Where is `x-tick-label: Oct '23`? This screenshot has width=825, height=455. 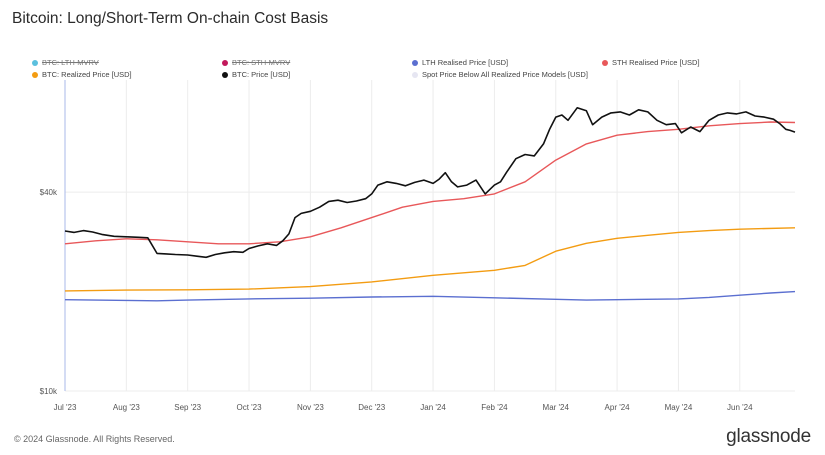
x-tick-label: Oct '23 is located at coordinates (249, 407).